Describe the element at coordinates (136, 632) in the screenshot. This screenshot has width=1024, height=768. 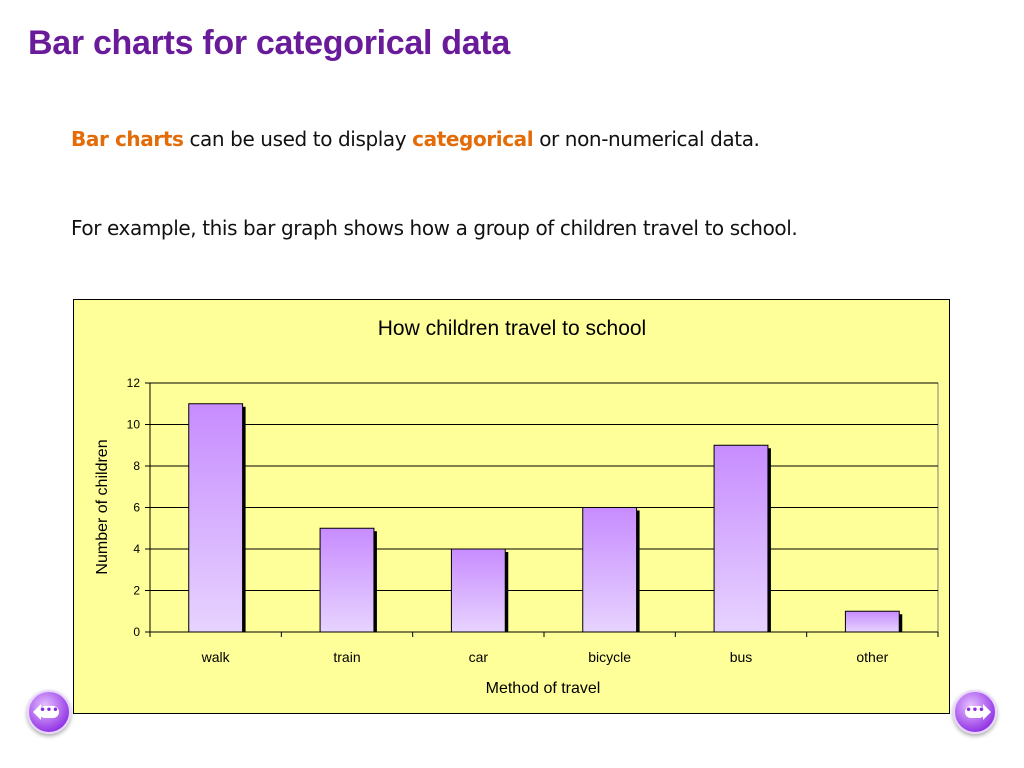
I see `y-tick-label: 0` at that location.